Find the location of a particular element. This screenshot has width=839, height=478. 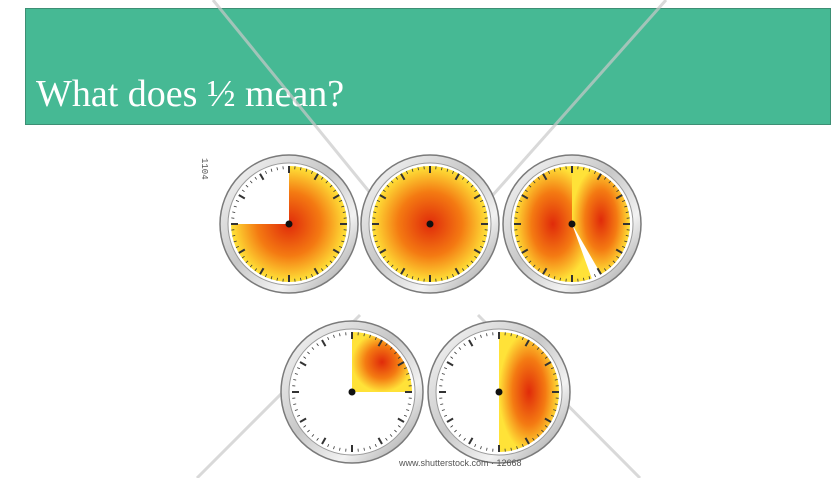

shaded-portion is located at coordinates (382, 362).